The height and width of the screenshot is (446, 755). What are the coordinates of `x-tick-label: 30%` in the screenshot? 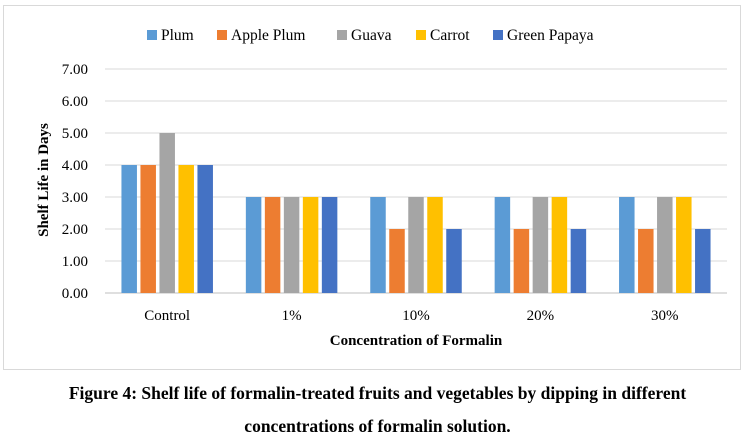 It's located at (665, 316).